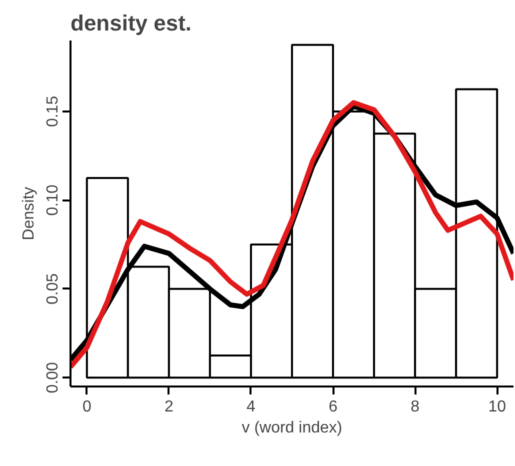 Image resolution: width=515 pixels, height=466 pixels. I want to click on x-tick-label: 0, so click(87, 407).